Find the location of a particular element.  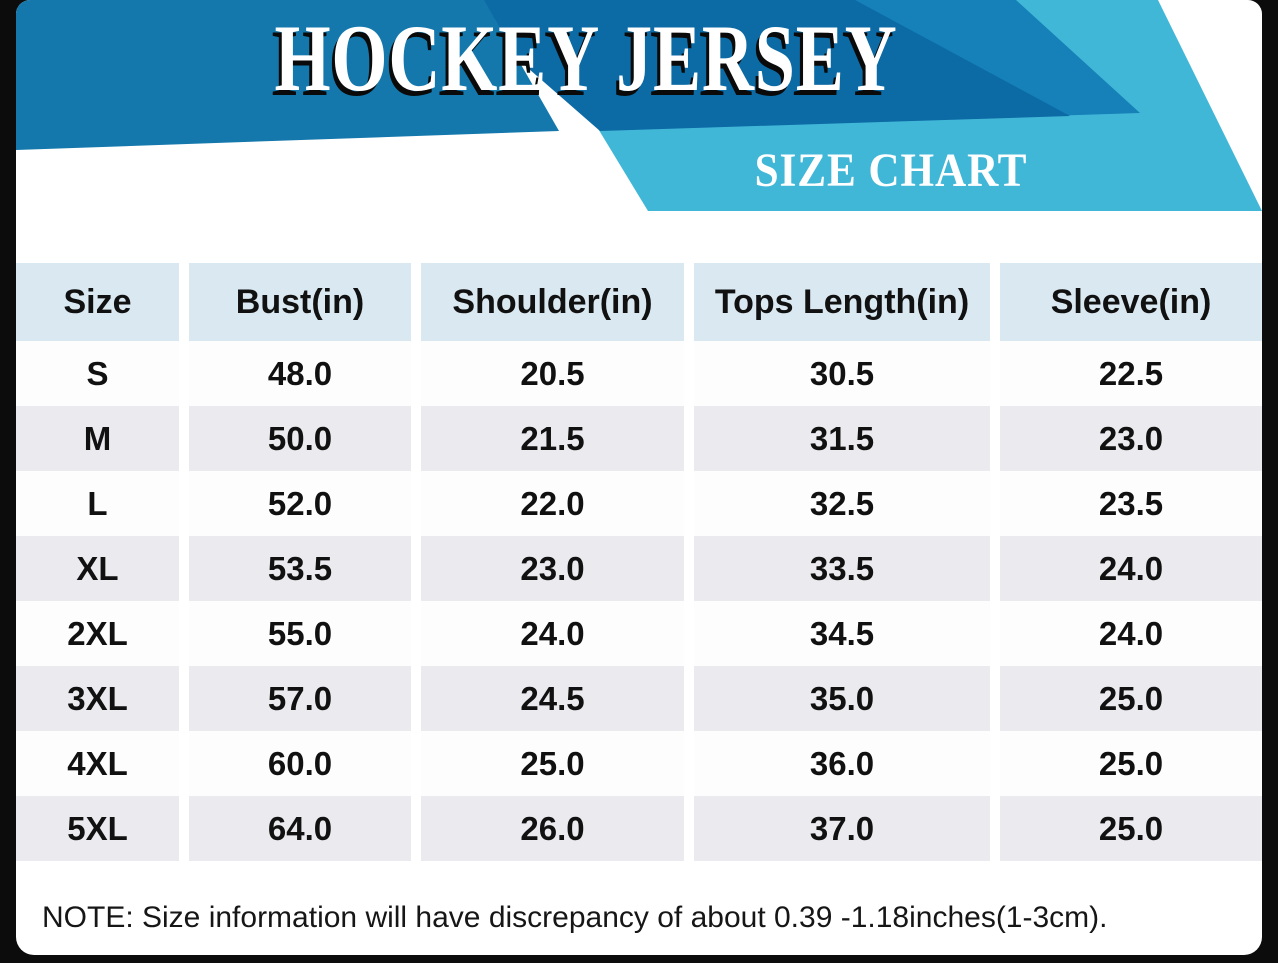

table-cell-shoulder: 20.5 is located at coordinates (552, 373).